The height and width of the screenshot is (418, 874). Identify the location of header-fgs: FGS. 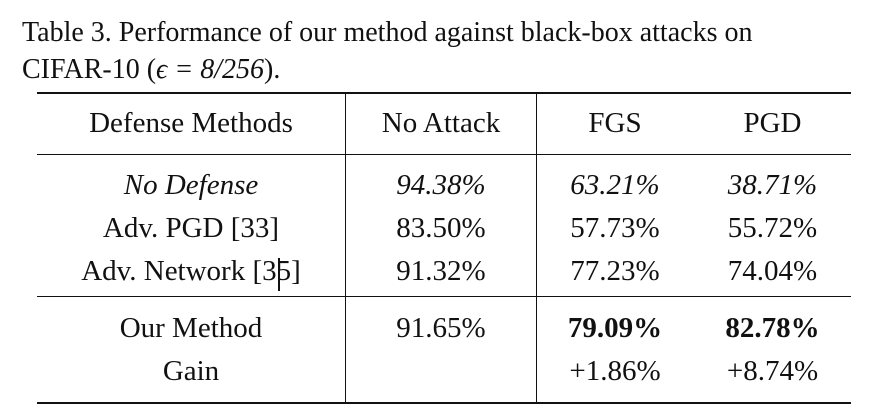
(615, 123).